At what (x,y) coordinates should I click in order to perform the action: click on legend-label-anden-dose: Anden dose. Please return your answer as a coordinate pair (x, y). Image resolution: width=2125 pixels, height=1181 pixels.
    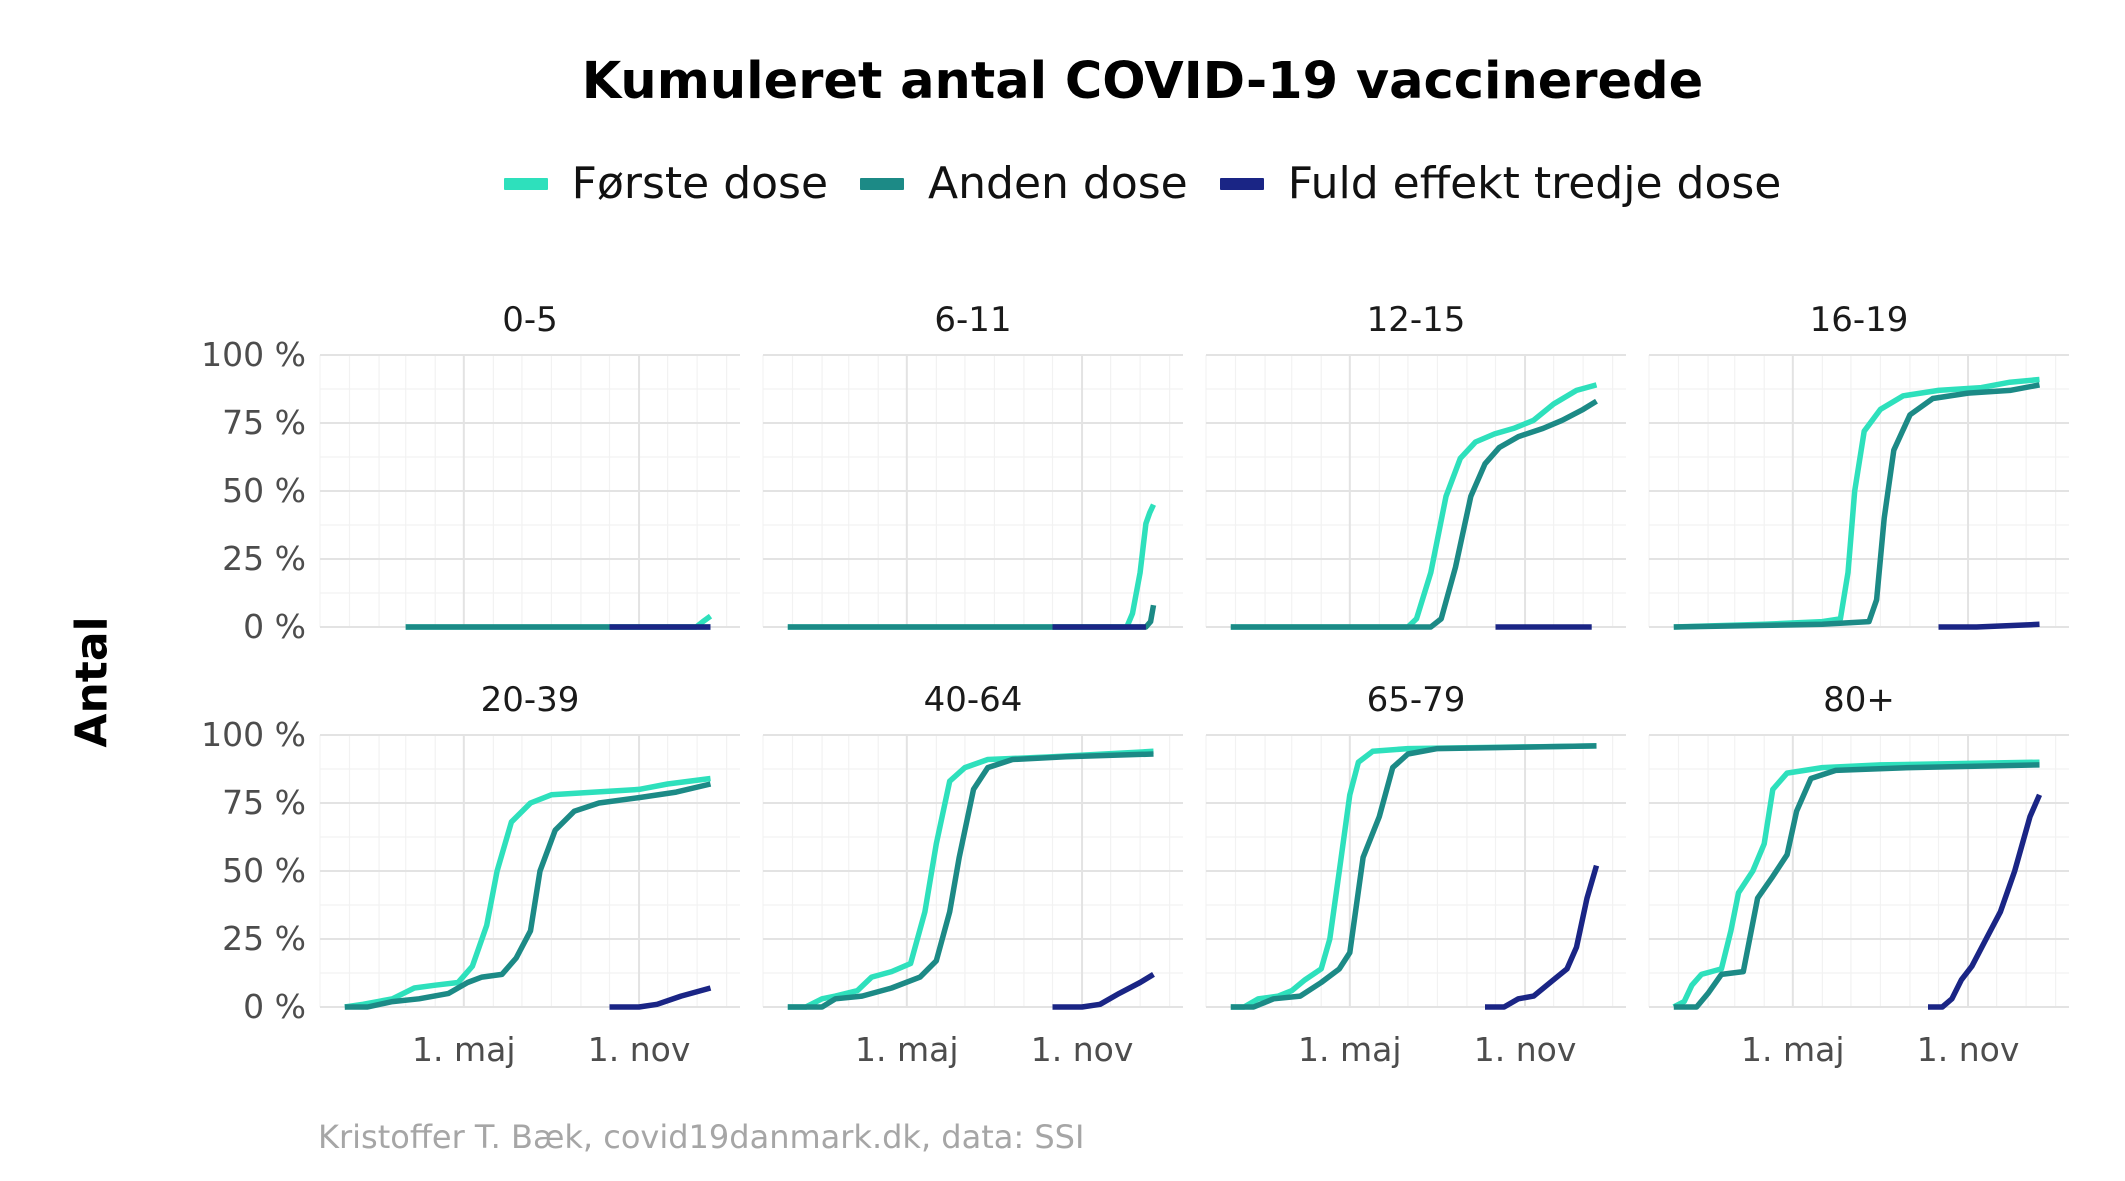
    Looking at the image, I should click on (1058, 183).